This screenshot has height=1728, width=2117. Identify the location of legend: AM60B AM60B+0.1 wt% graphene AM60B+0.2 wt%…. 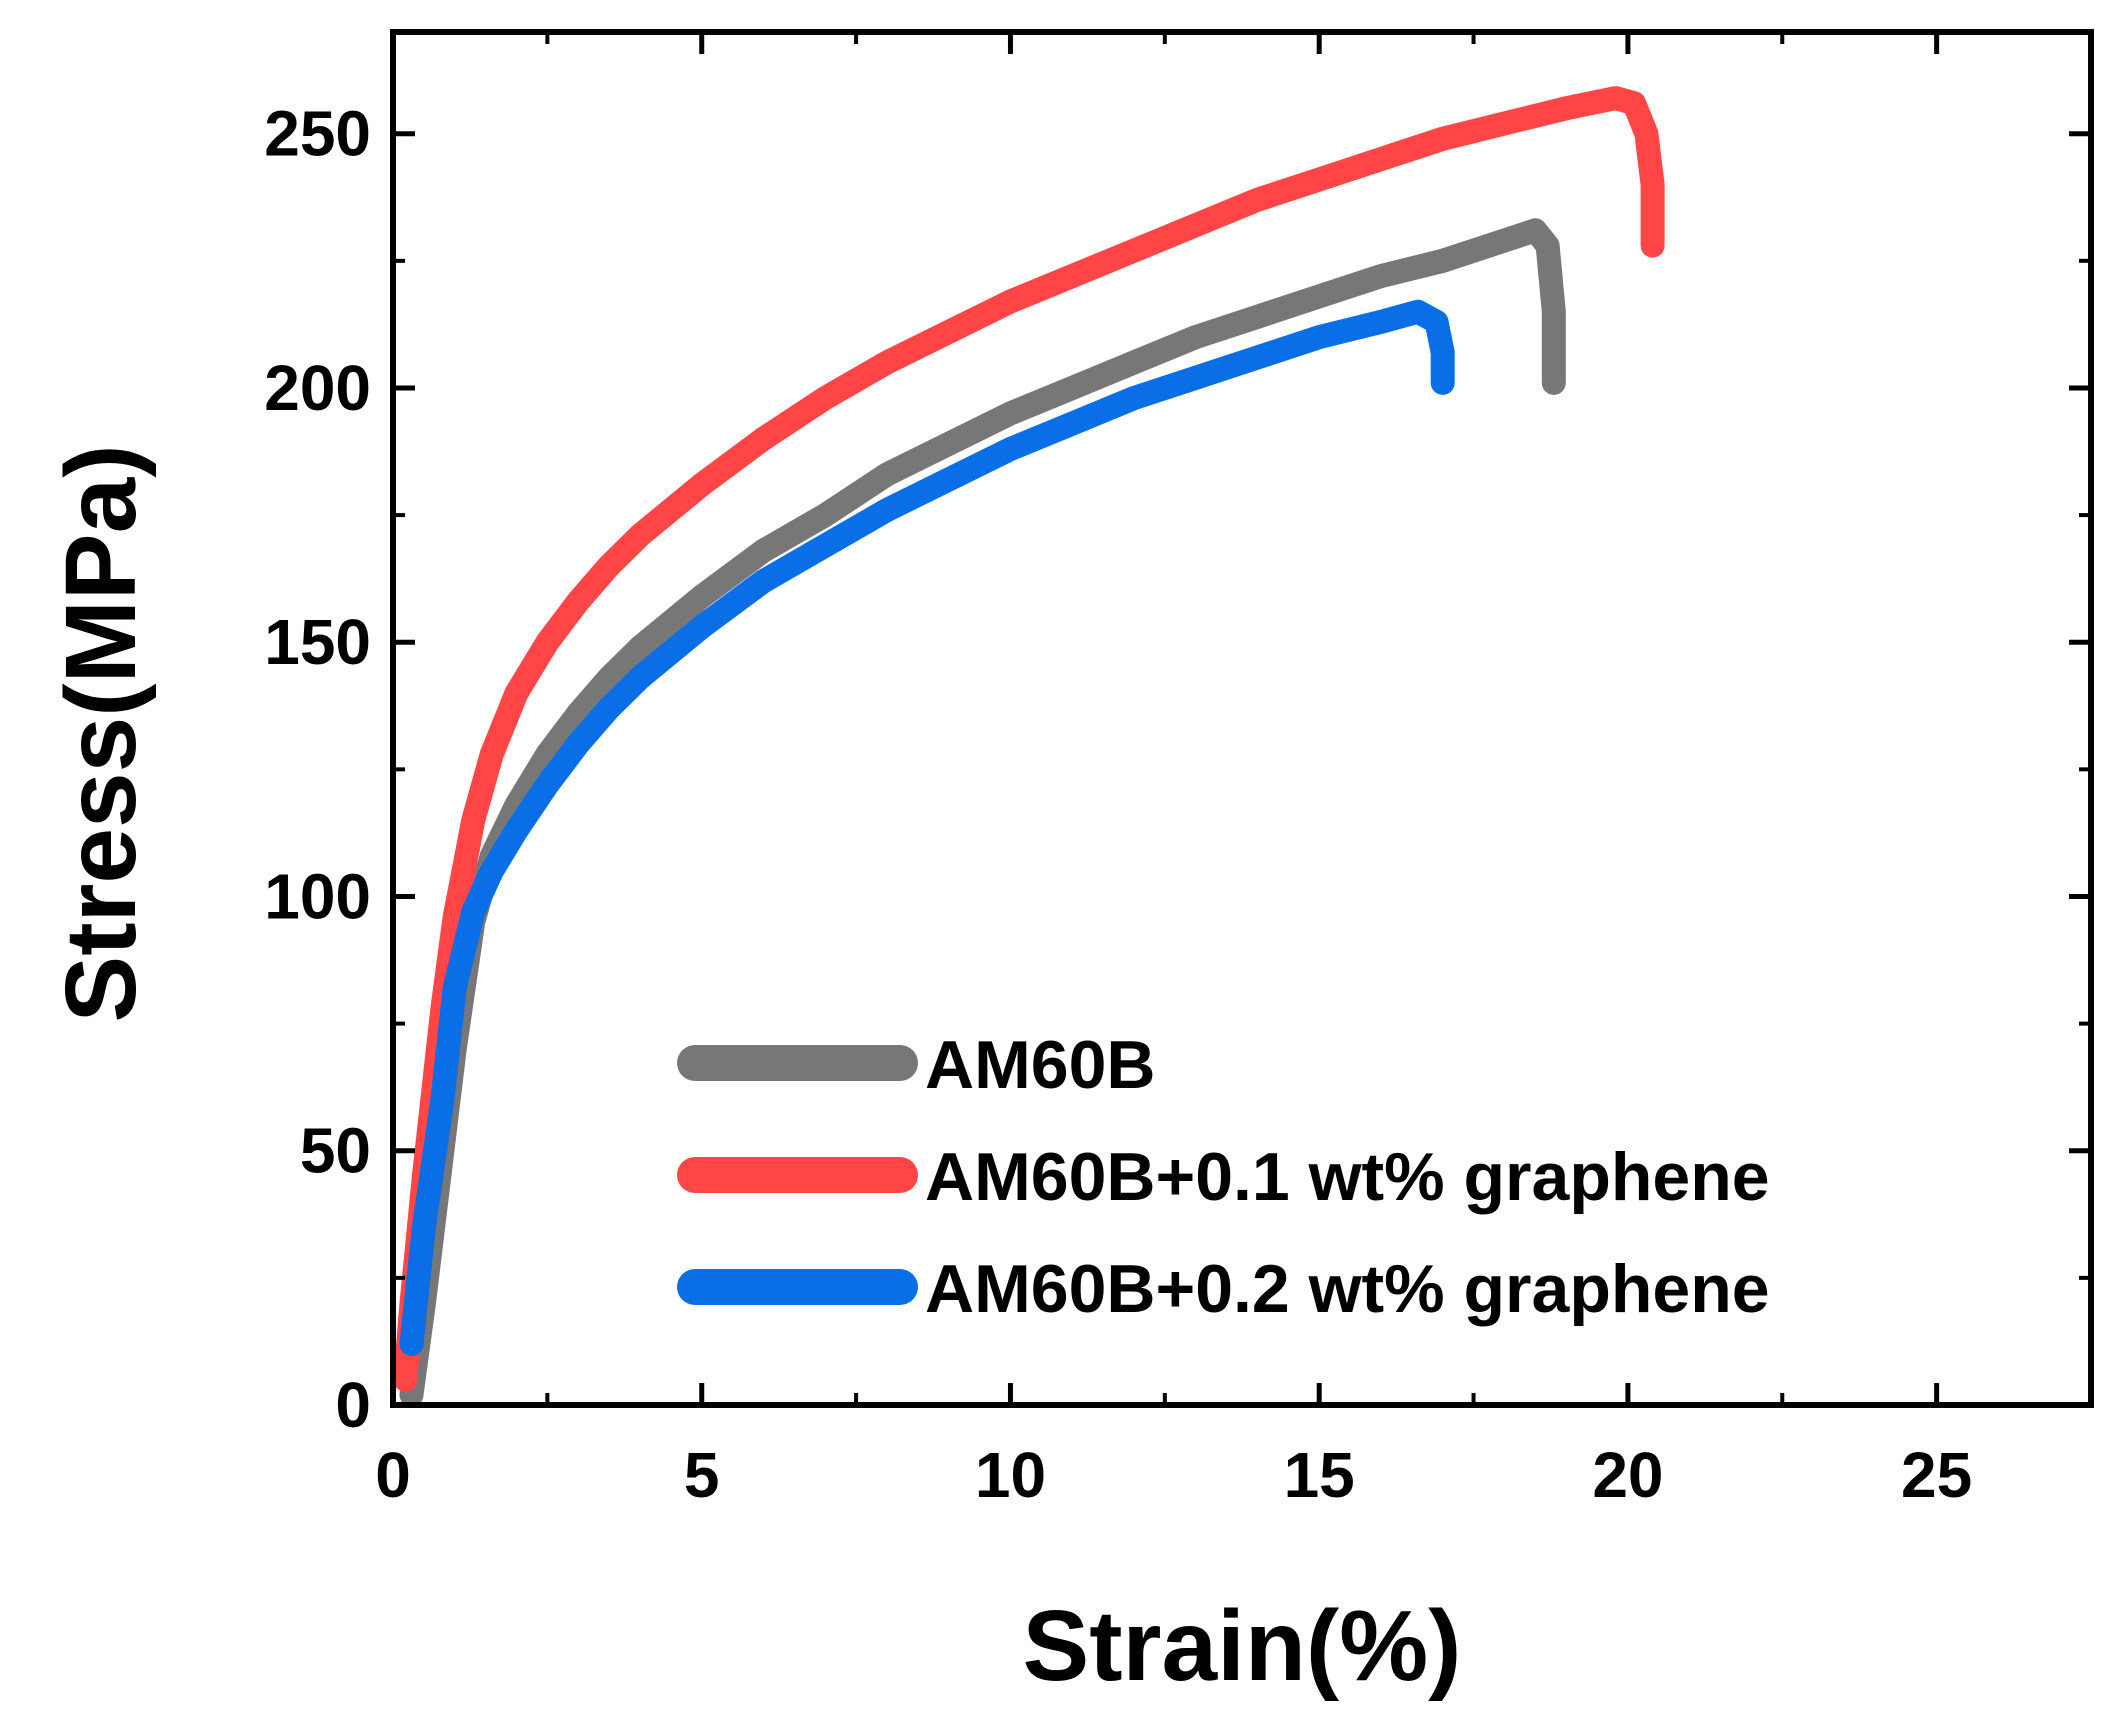
(1223, 1177).